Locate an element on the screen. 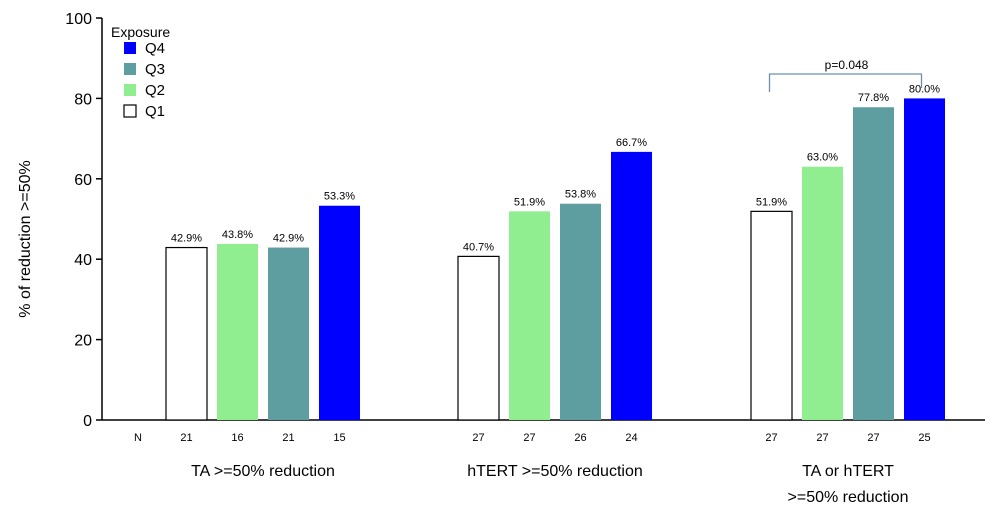  group-label: >=50% reduction is located at coordinates (848, 497).